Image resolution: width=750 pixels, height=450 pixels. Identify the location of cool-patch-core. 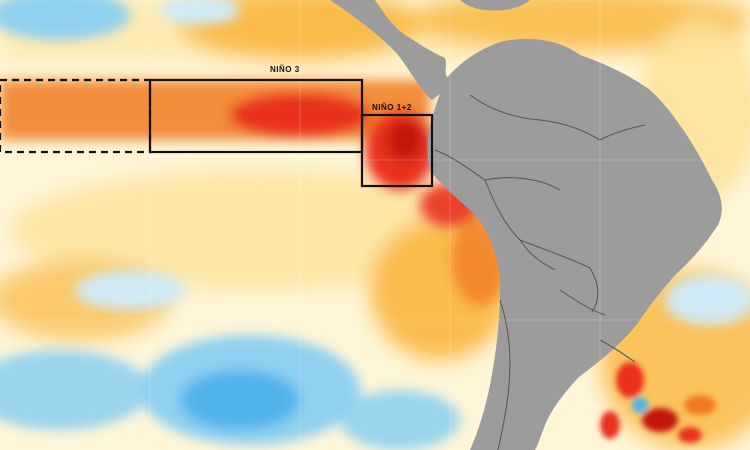
(240, 400).